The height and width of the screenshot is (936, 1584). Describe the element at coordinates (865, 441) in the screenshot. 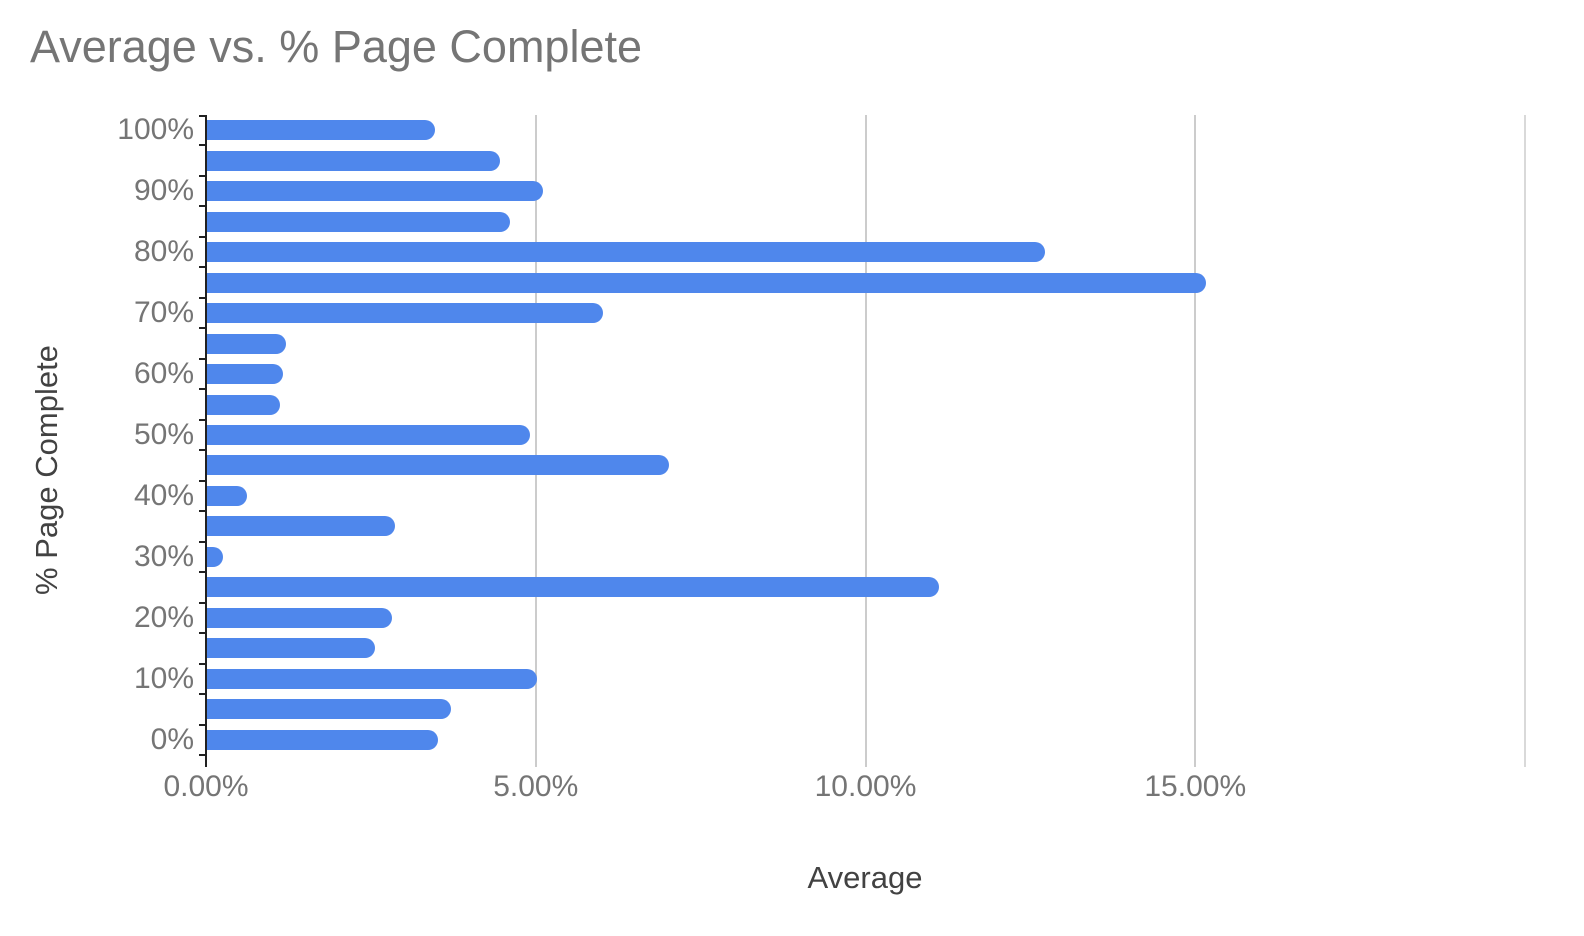

I see `gridline-10pct` at that location.